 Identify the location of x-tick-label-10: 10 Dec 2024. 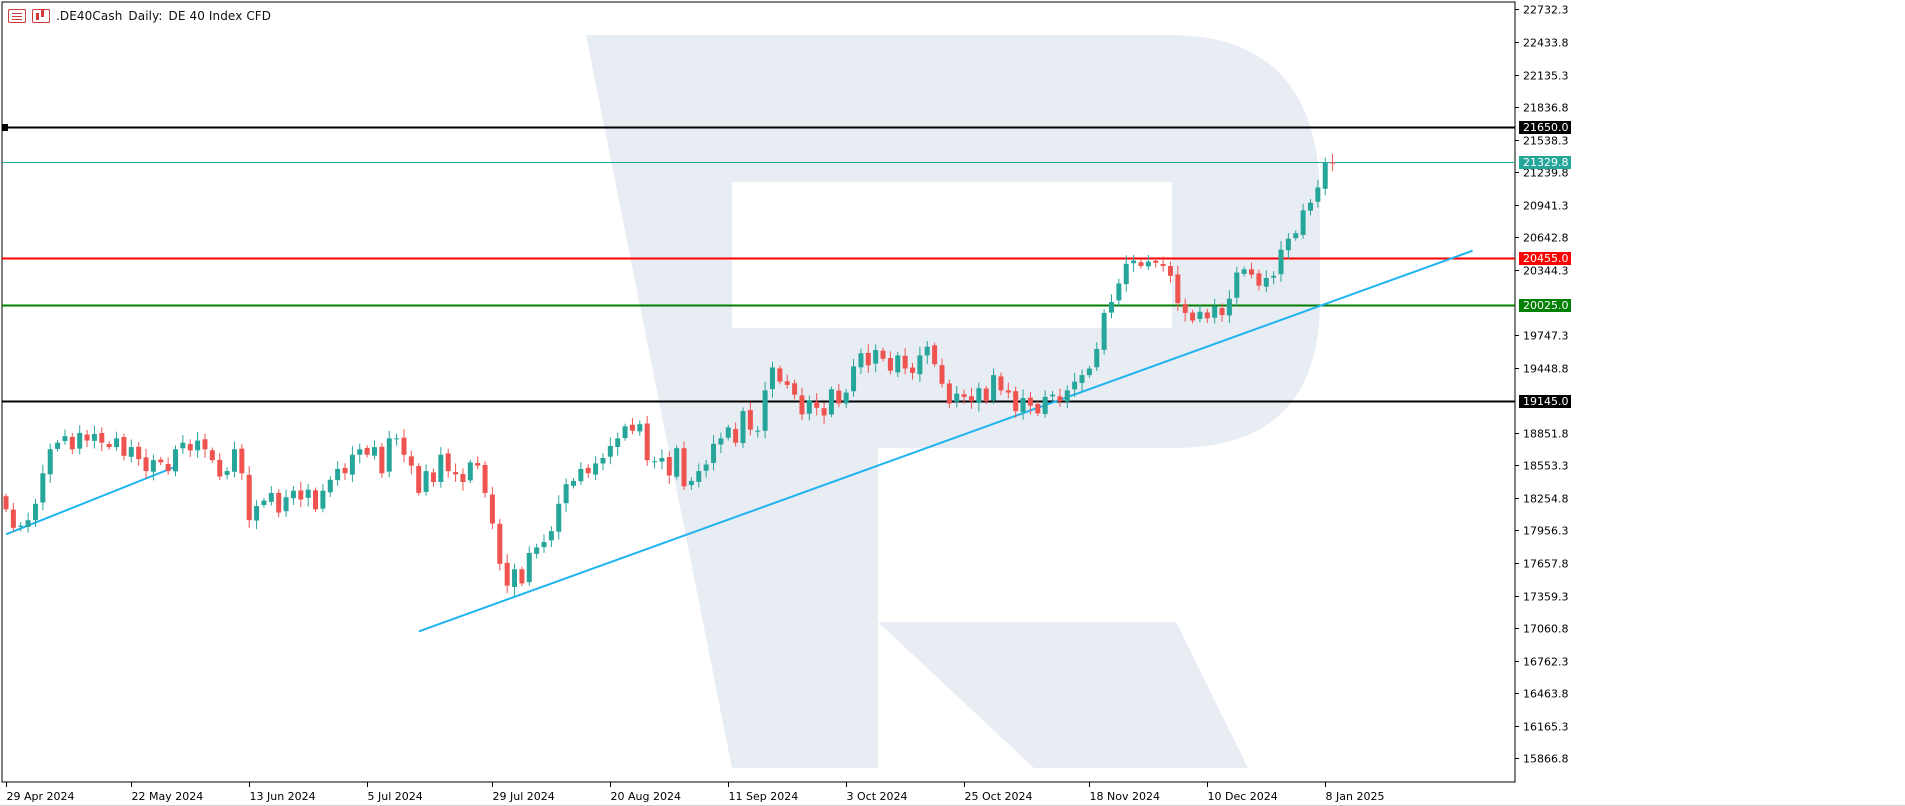
(1243, 796).